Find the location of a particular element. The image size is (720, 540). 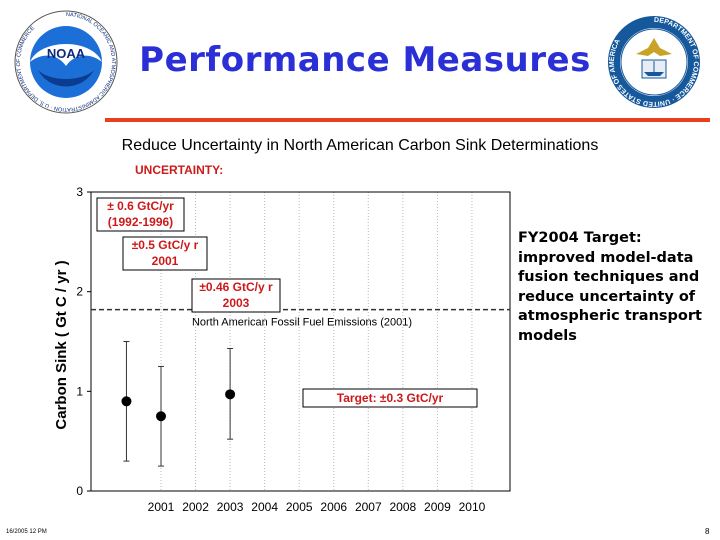

annotation-text: 2003 is located at coordinates (236, 303).